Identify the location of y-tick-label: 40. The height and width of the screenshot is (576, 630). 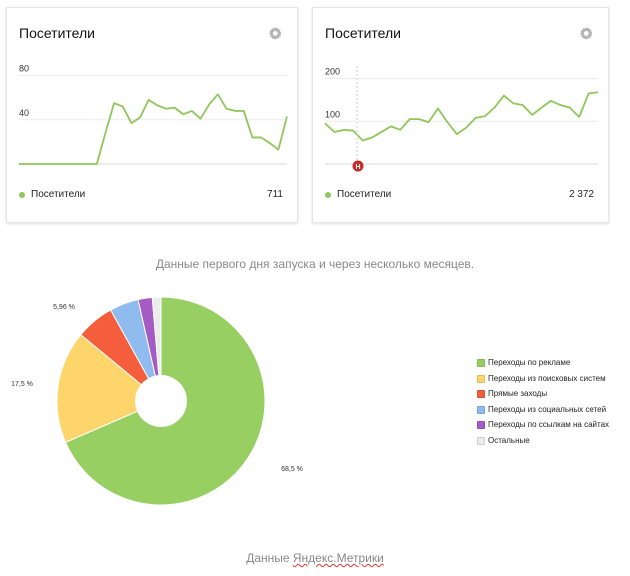
(24, 113).